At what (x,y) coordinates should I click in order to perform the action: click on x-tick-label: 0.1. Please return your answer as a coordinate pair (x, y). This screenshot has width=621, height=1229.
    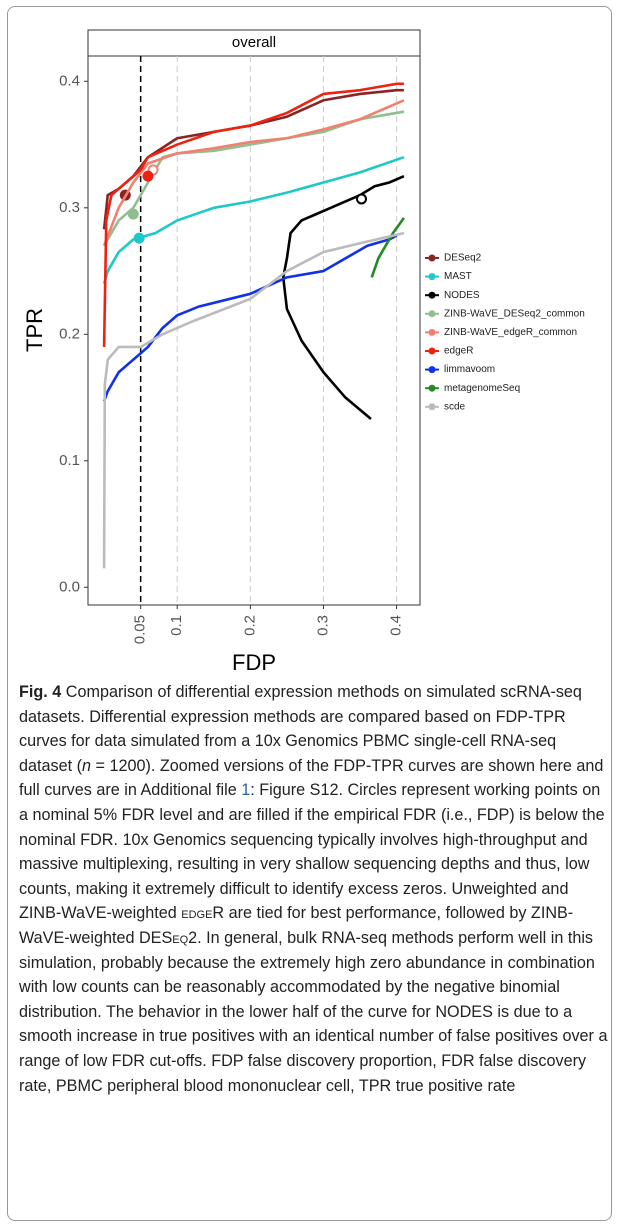
    Looking at the image, I should click on (176, 625).